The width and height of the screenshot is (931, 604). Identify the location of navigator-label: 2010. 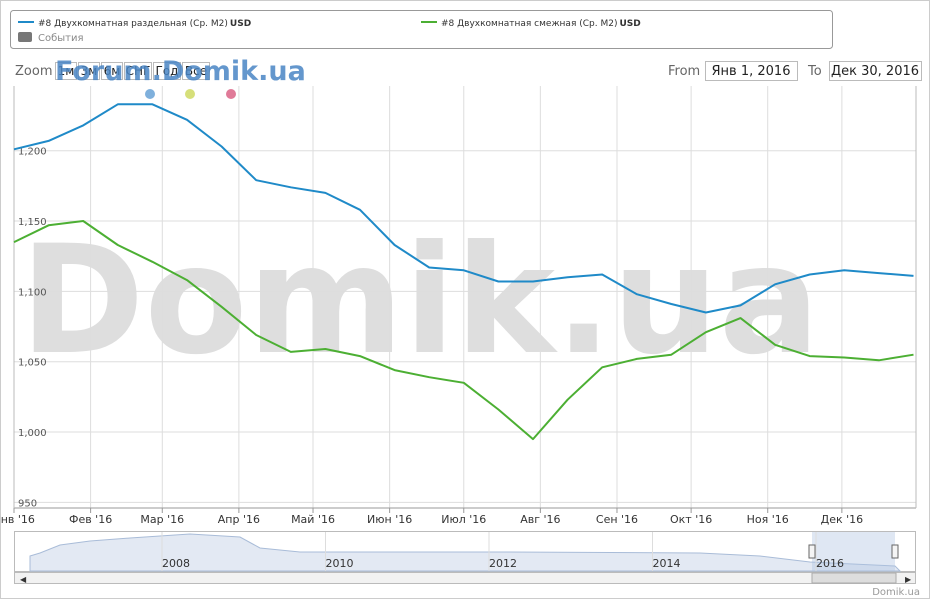
(340, 563).